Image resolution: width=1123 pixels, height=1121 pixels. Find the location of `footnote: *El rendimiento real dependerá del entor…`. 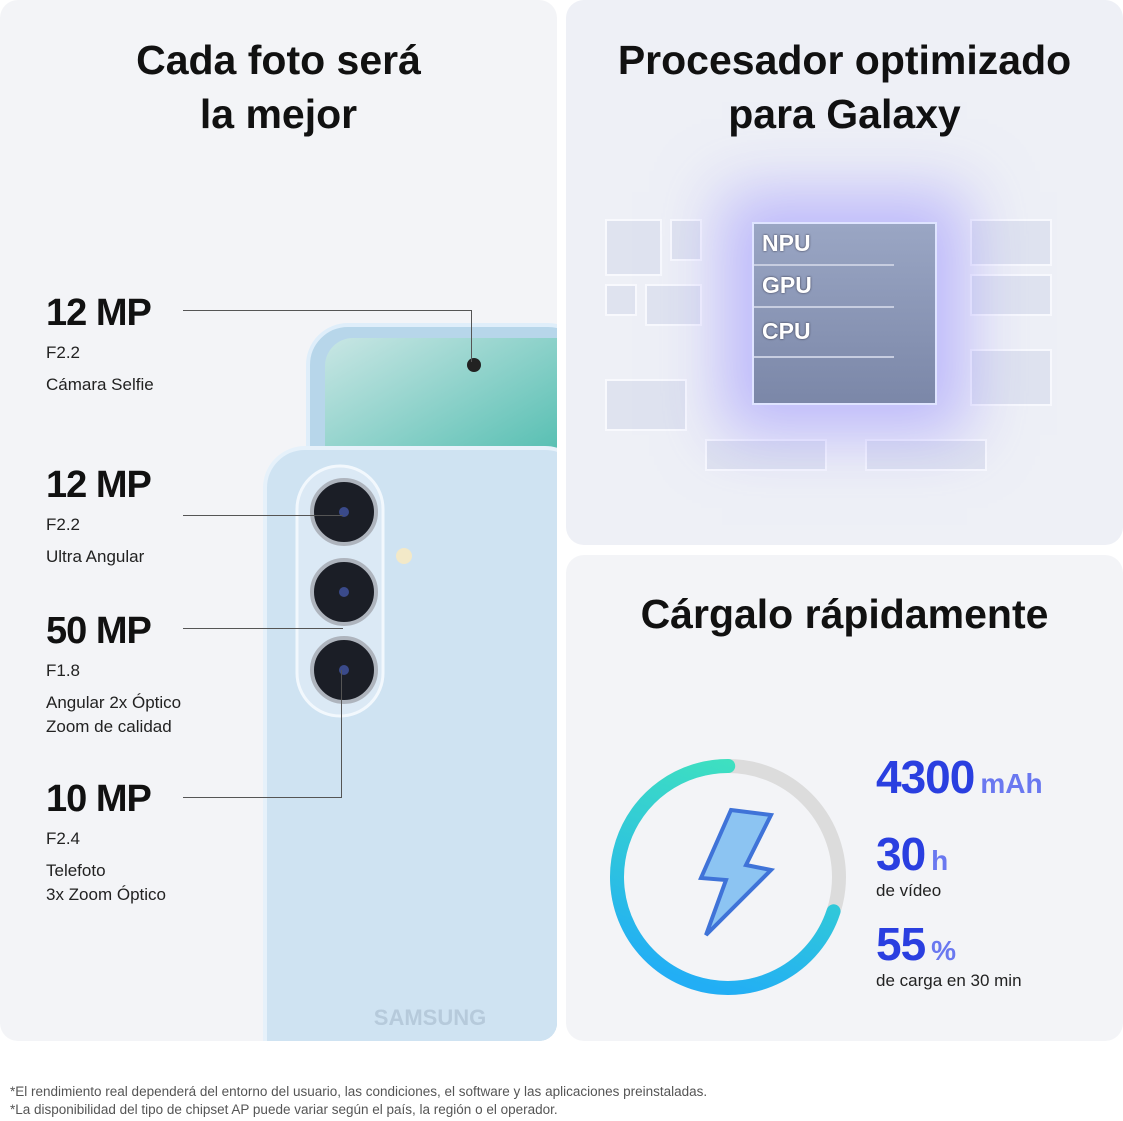

footnote: *El rendimiento real dependerá del entor… is located at coordinates (359, 1091).